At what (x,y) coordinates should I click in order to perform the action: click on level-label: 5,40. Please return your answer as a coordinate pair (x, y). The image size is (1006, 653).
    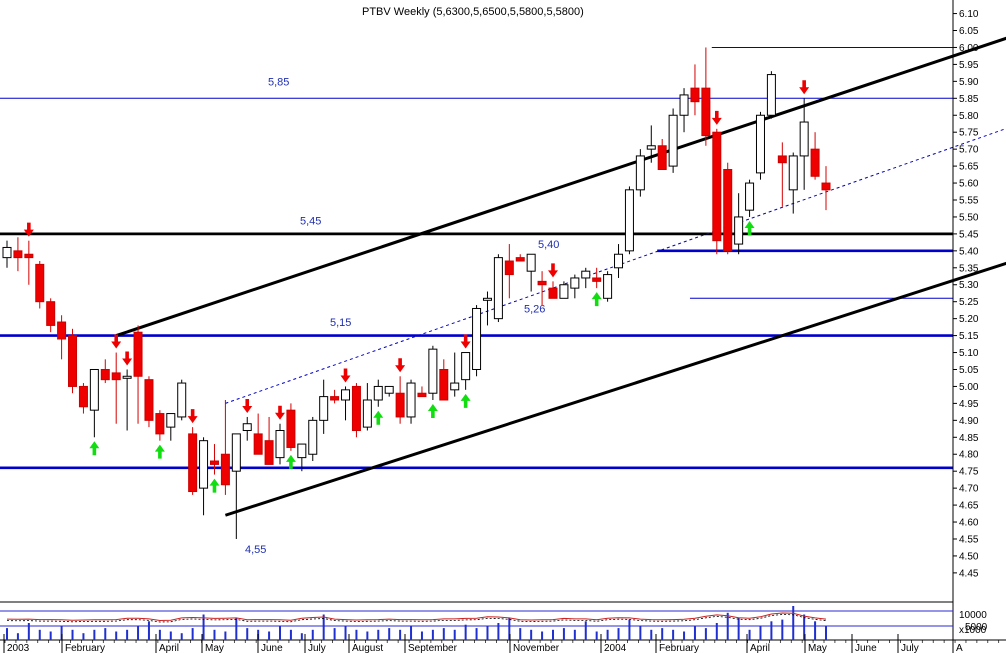
    Looking at the image, I should click on (548, 245).